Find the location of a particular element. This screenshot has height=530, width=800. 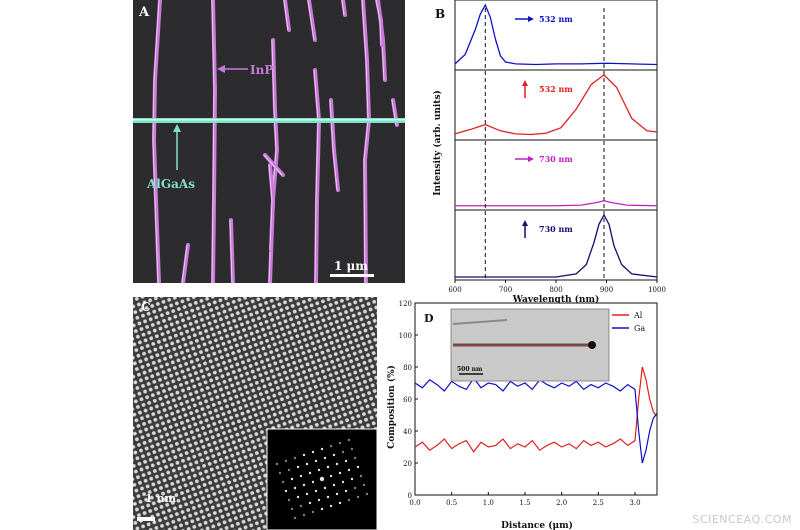

panel-letter-b: B is located at coordinates (440, 14).